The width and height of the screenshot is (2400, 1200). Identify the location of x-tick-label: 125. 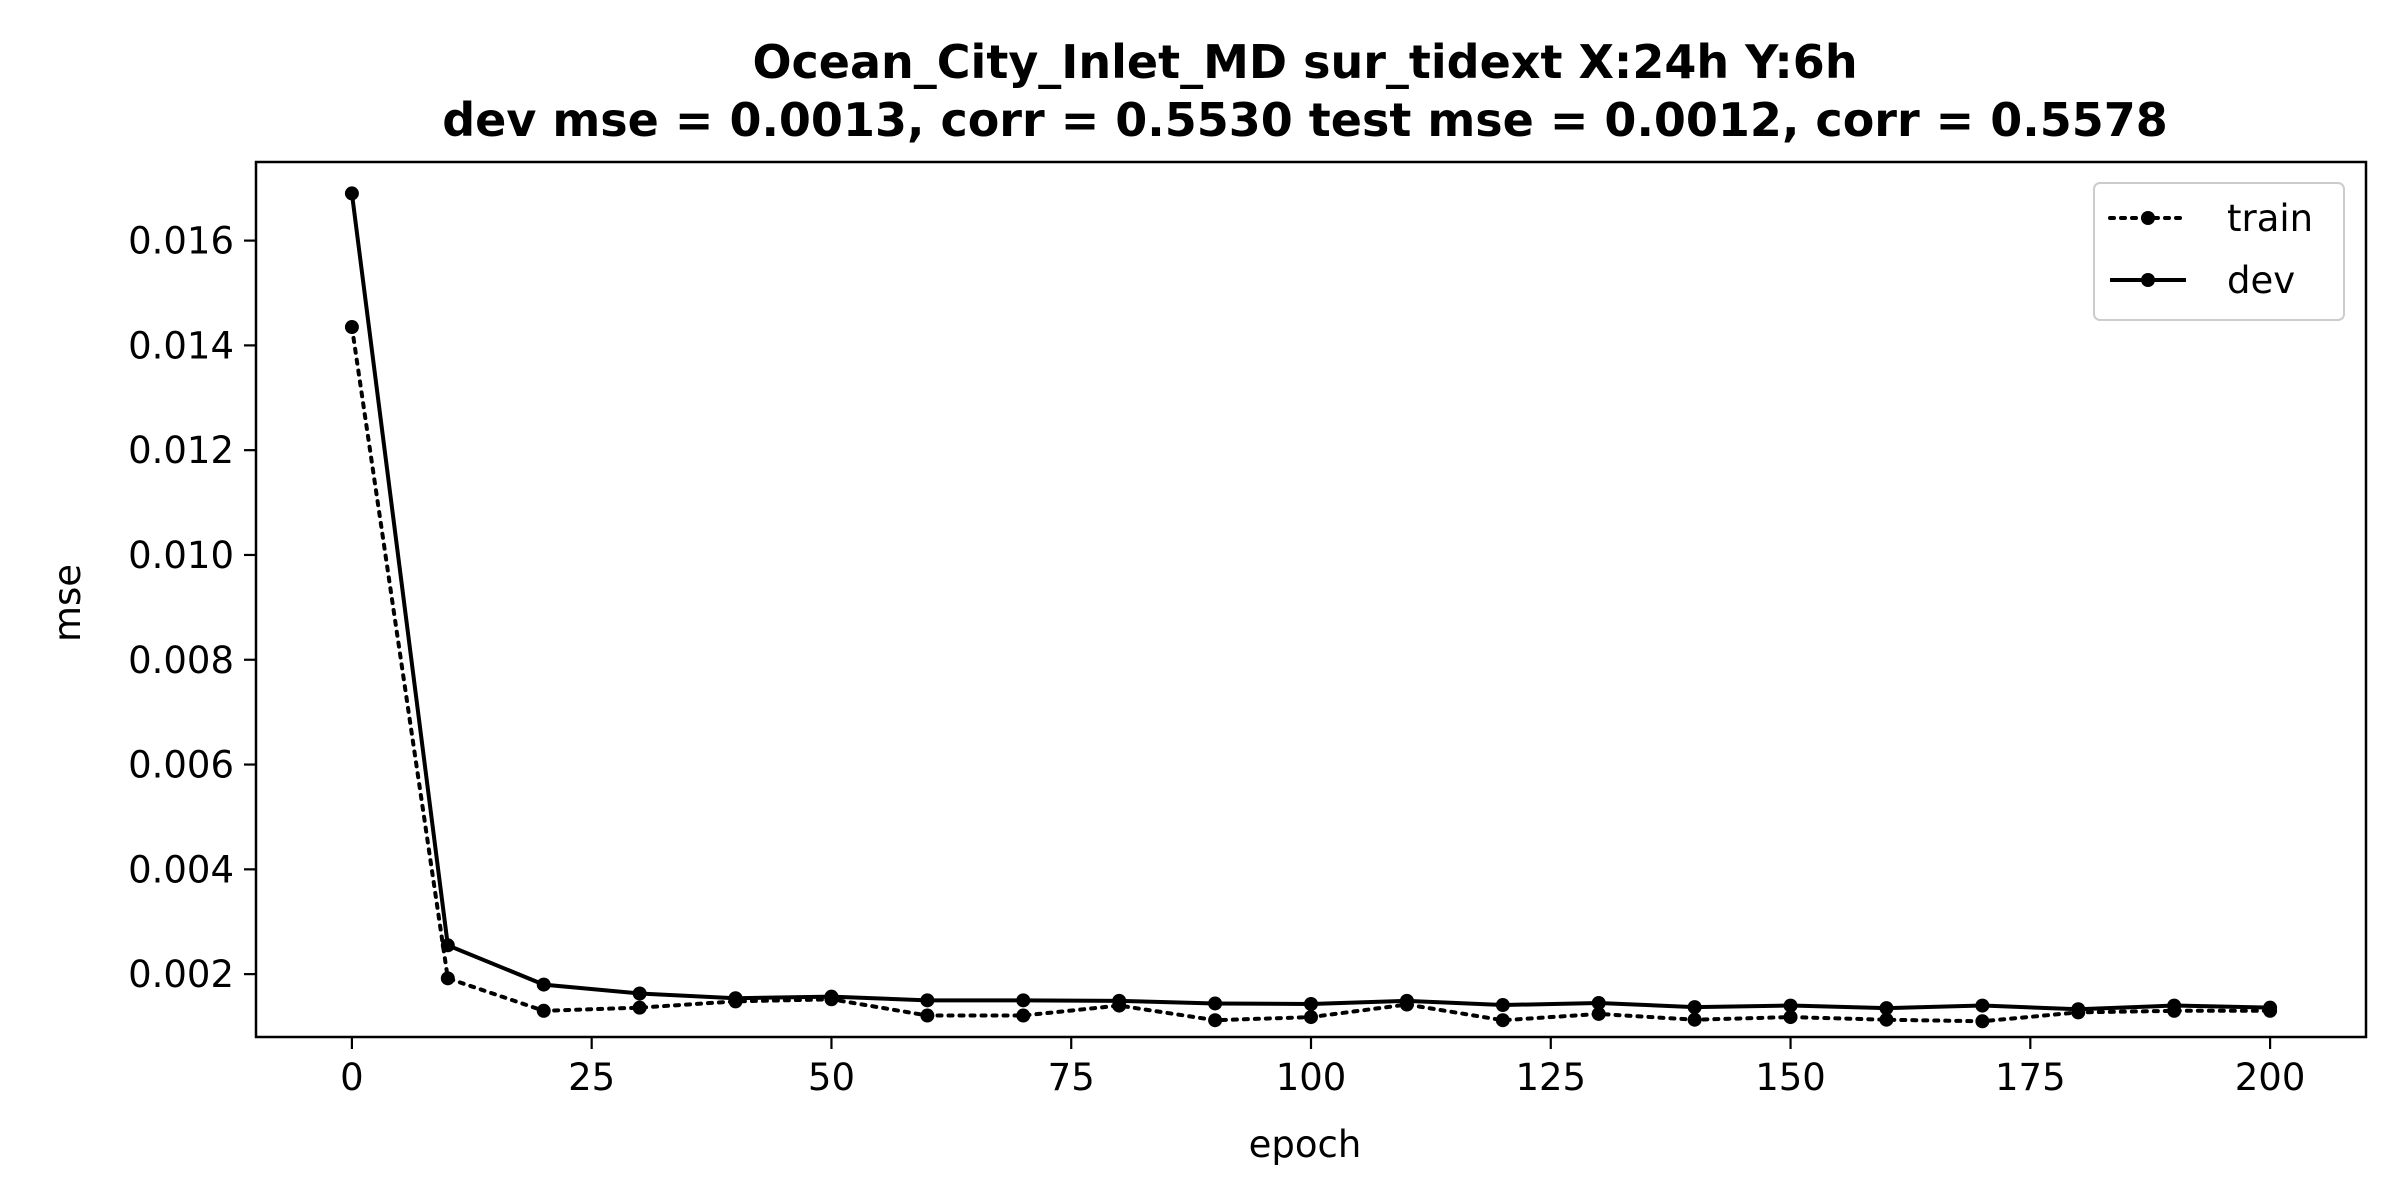
(1550, 1077).